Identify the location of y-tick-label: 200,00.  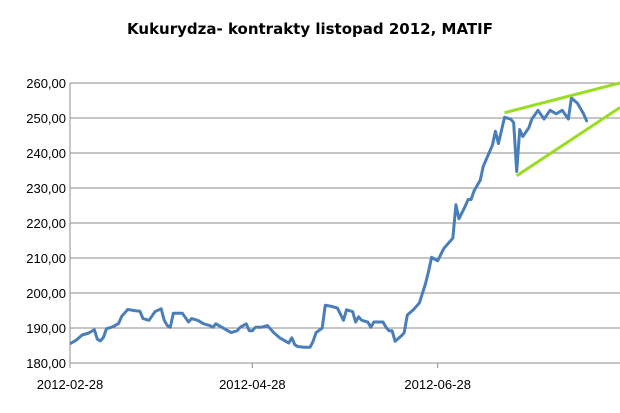
(46, 293).